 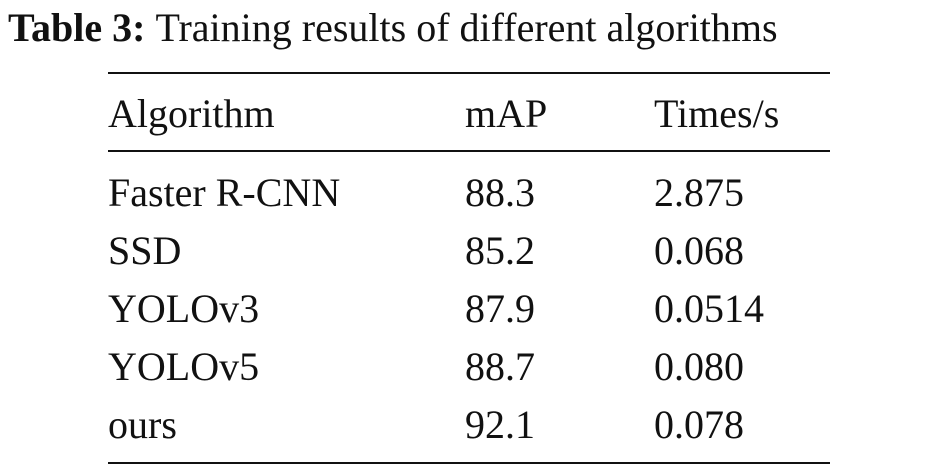 I want to click on cell-algorithm: SSD, so click(x=145, y=250).